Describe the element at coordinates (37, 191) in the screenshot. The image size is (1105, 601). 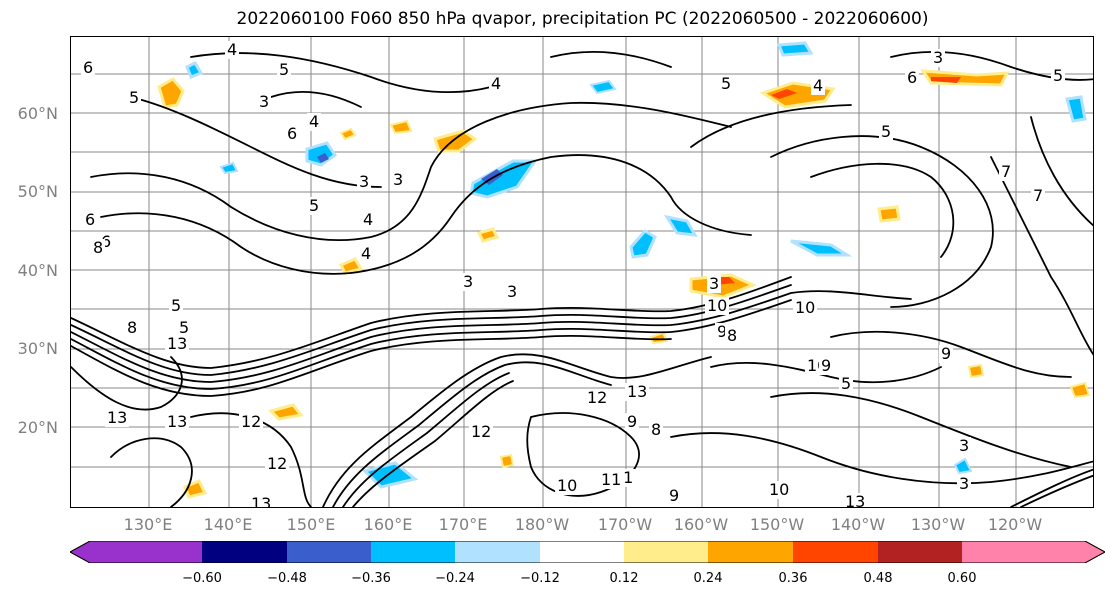
I see `lat-tick-label: 50°N` at that location.